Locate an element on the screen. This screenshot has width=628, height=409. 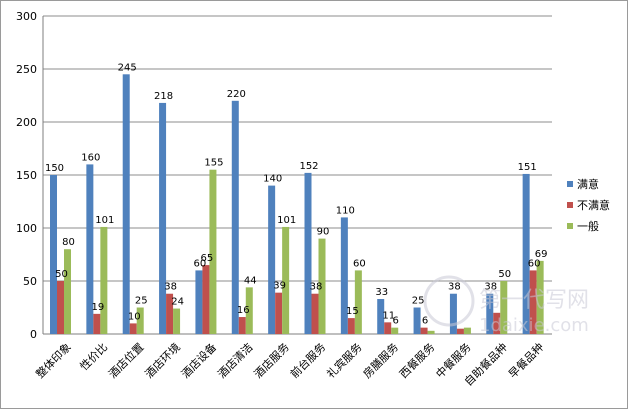
data-label: 220 is located at coordinates (236, 94).